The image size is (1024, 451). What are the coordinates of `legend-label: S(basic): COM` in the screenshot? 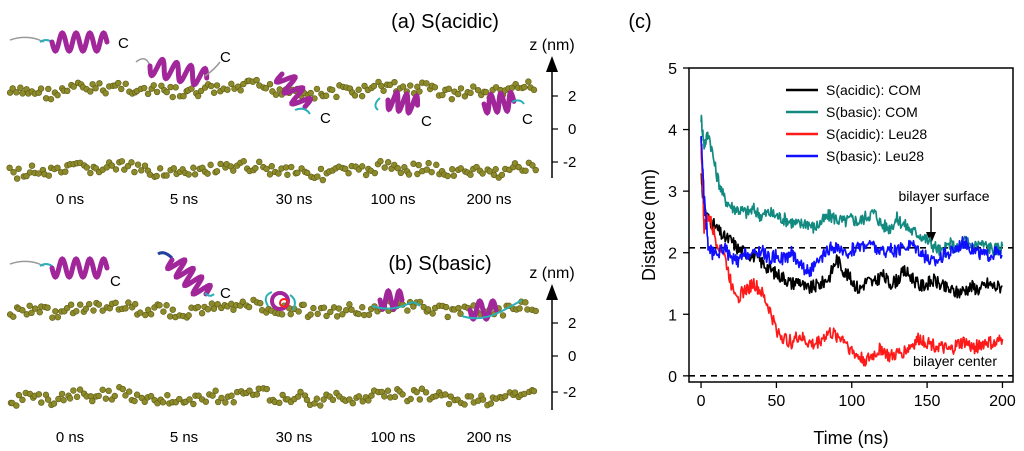 It's located at (872, 112).